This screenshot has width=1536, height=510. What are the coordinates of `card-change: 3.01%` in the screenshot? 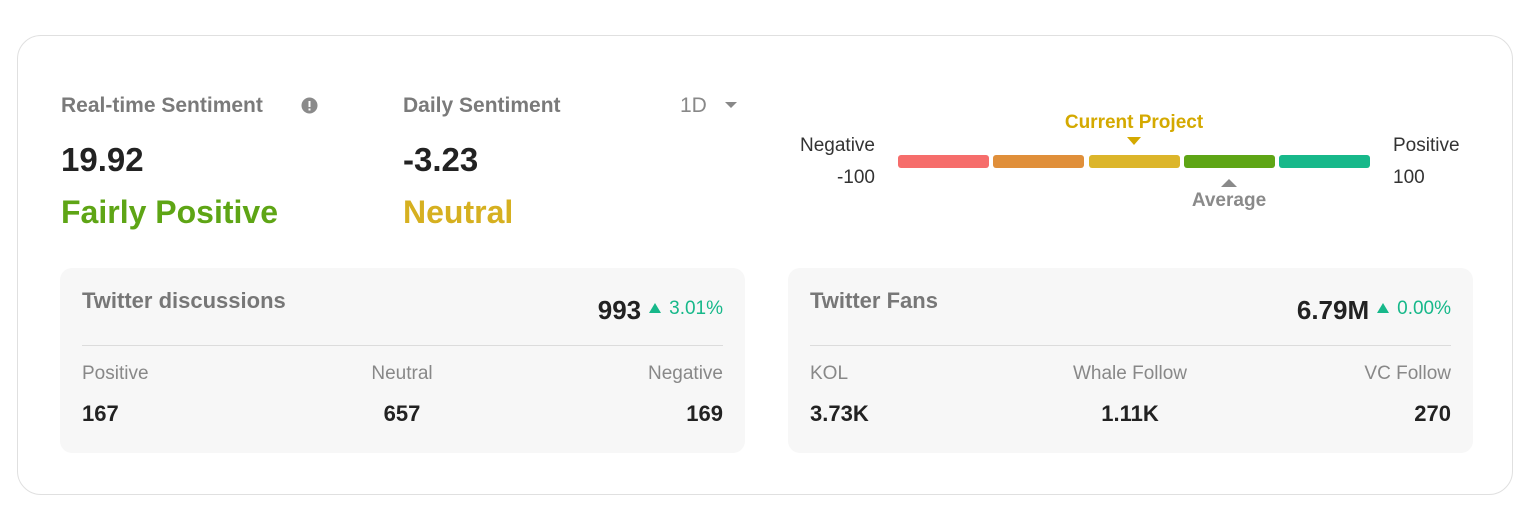 It's located at (696, 308).